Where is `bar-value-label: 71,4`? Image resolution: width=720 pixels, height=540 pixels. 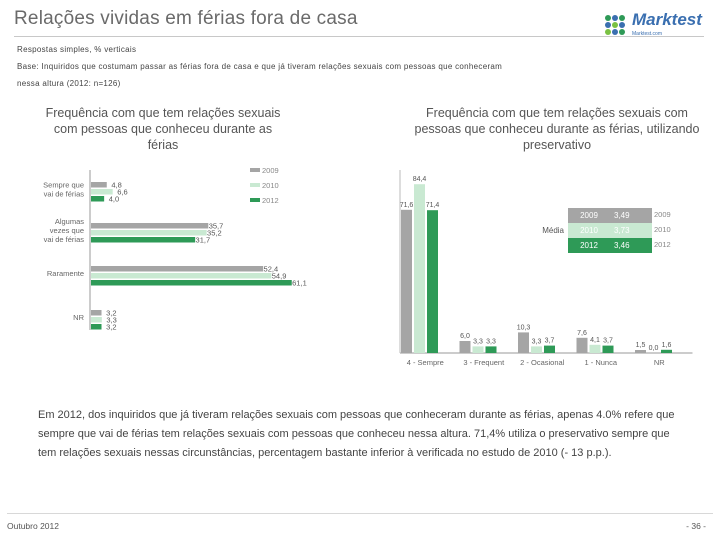 bar-value-label: 71,4 is located at coordinates (433, 205).